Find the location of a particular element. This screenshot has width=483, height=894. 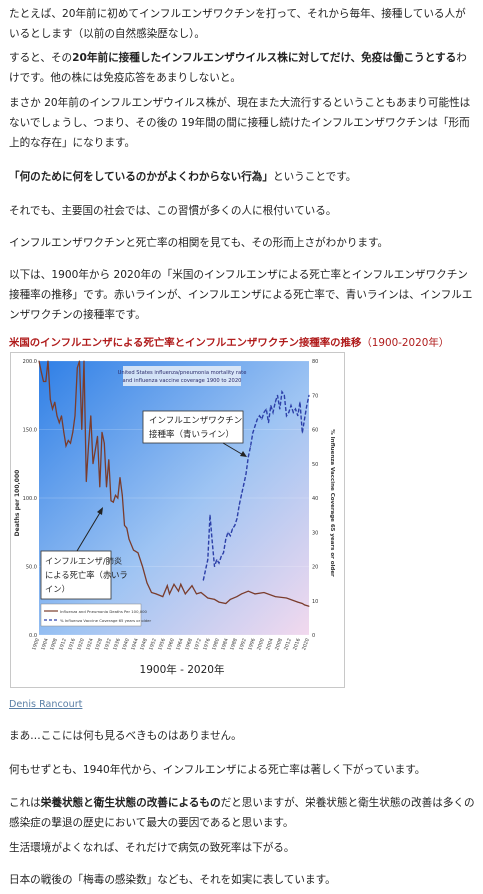

right-tick-label: 30 is located at coordinates (315, 533).